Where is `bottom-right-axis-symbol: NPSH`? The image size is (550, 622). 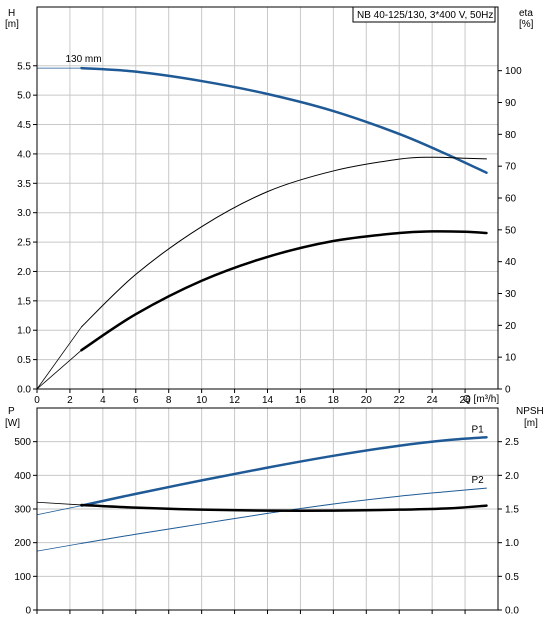
bottom-right-axis-symbol: NPSH is located at coordinates (530, 411).